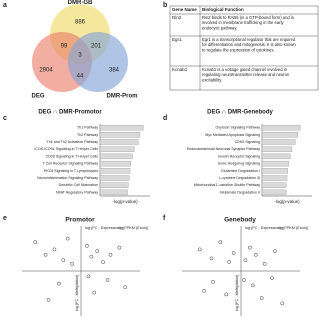 This screenshot has width=320, height=320. I want to click on category-label: Th2 Pathway, so click(87, 135).